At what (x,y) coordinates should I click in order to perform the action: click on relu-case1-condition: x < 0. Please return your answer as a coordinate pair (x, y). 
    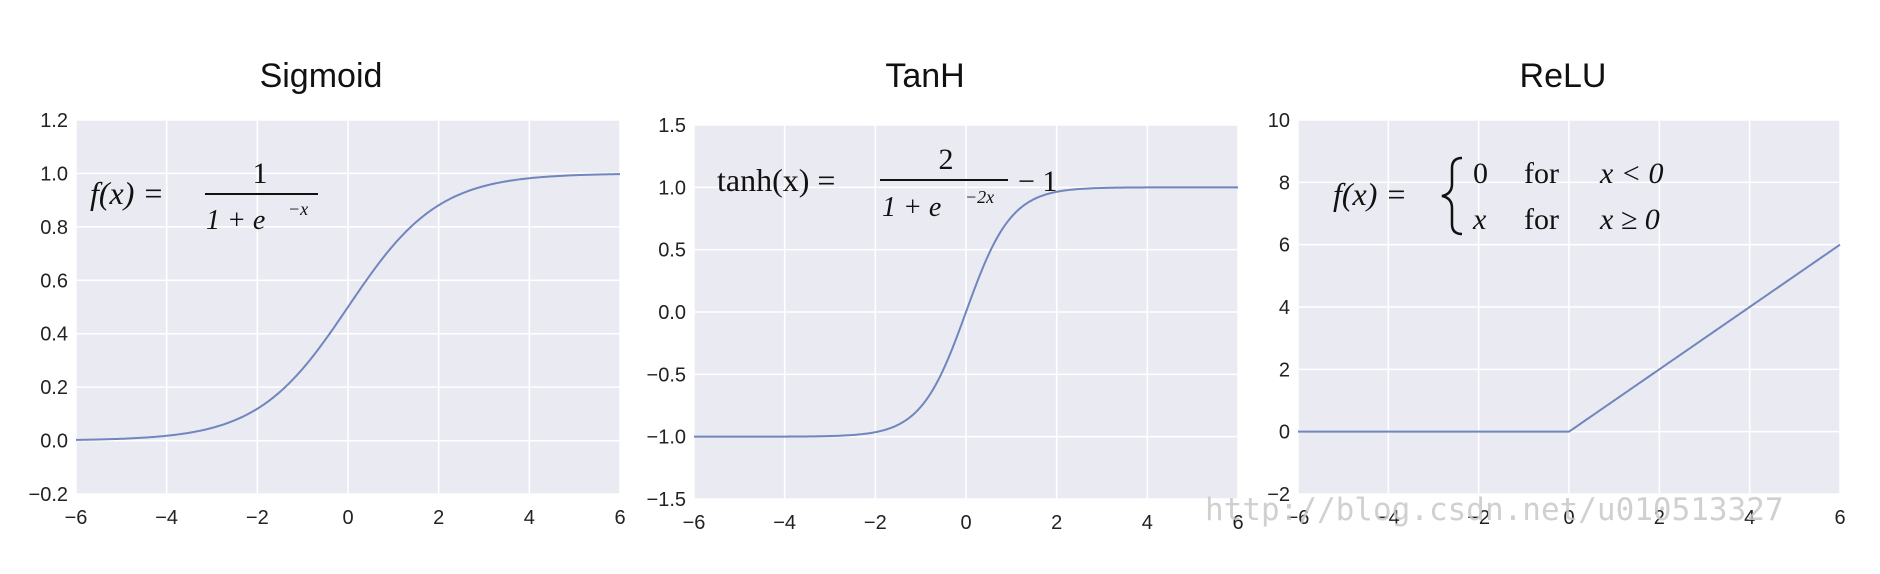
    Looking at the image, I should click on (1631, 173).